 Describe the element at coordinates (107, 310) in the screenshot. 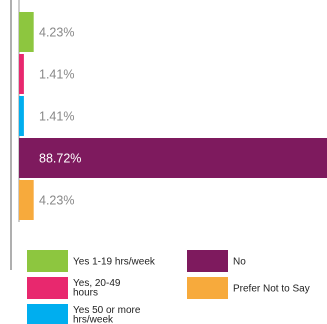

I see `legend-label-2-line-0: Yes 50 or more` at that location.